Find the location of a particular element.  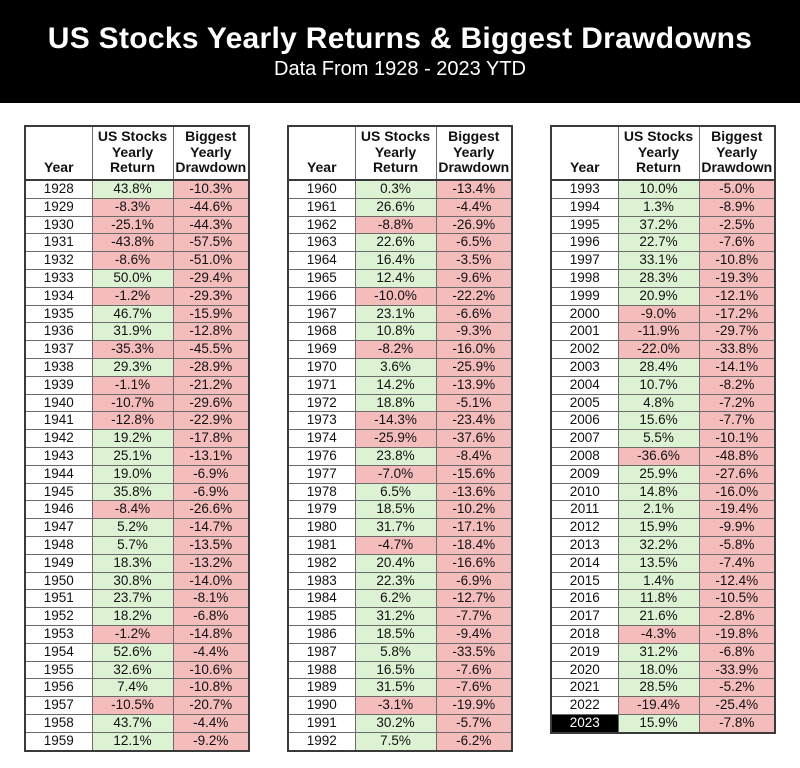

table-row: 1968 10.8% -9.3% is located at coordinates (400, 332).